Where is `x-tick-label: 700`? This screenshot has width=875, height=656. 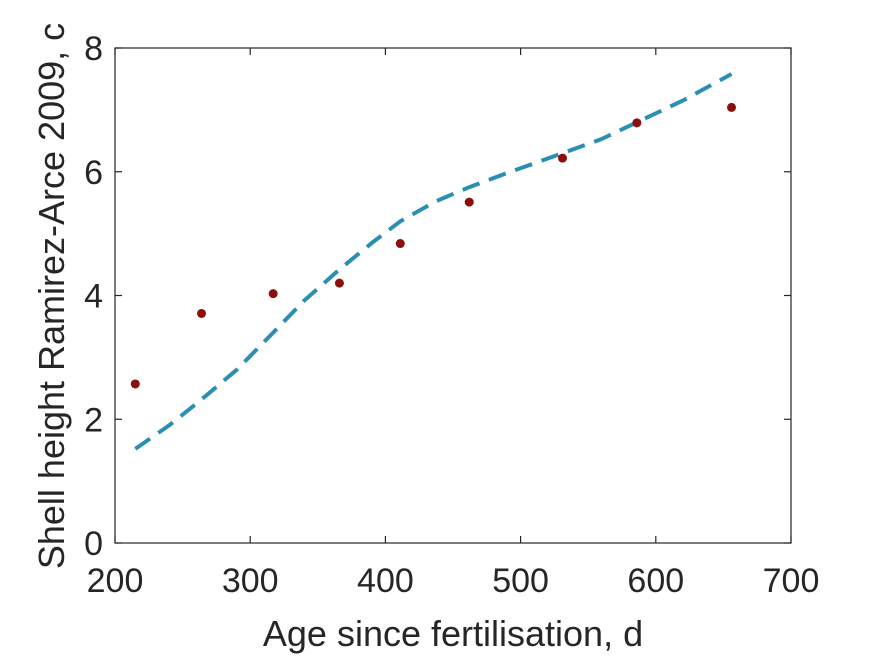
x-tick-label: 700 is located at coordinates (791, 581).